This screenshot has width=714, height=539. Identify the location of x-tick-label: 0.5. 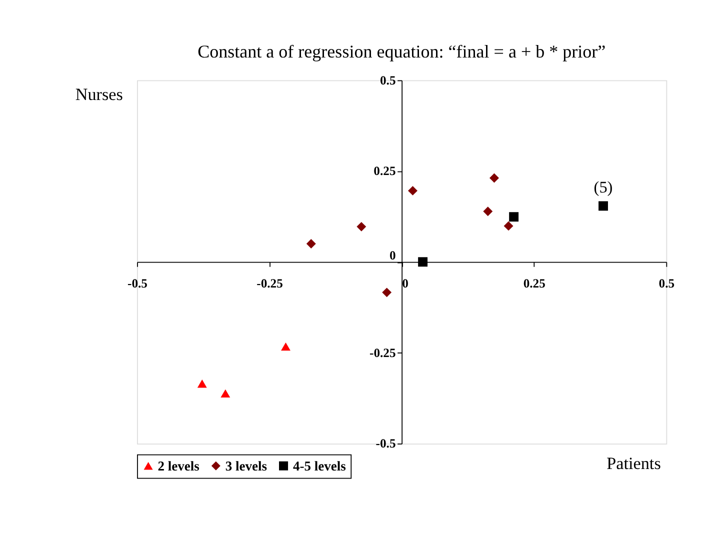
(666, 283).